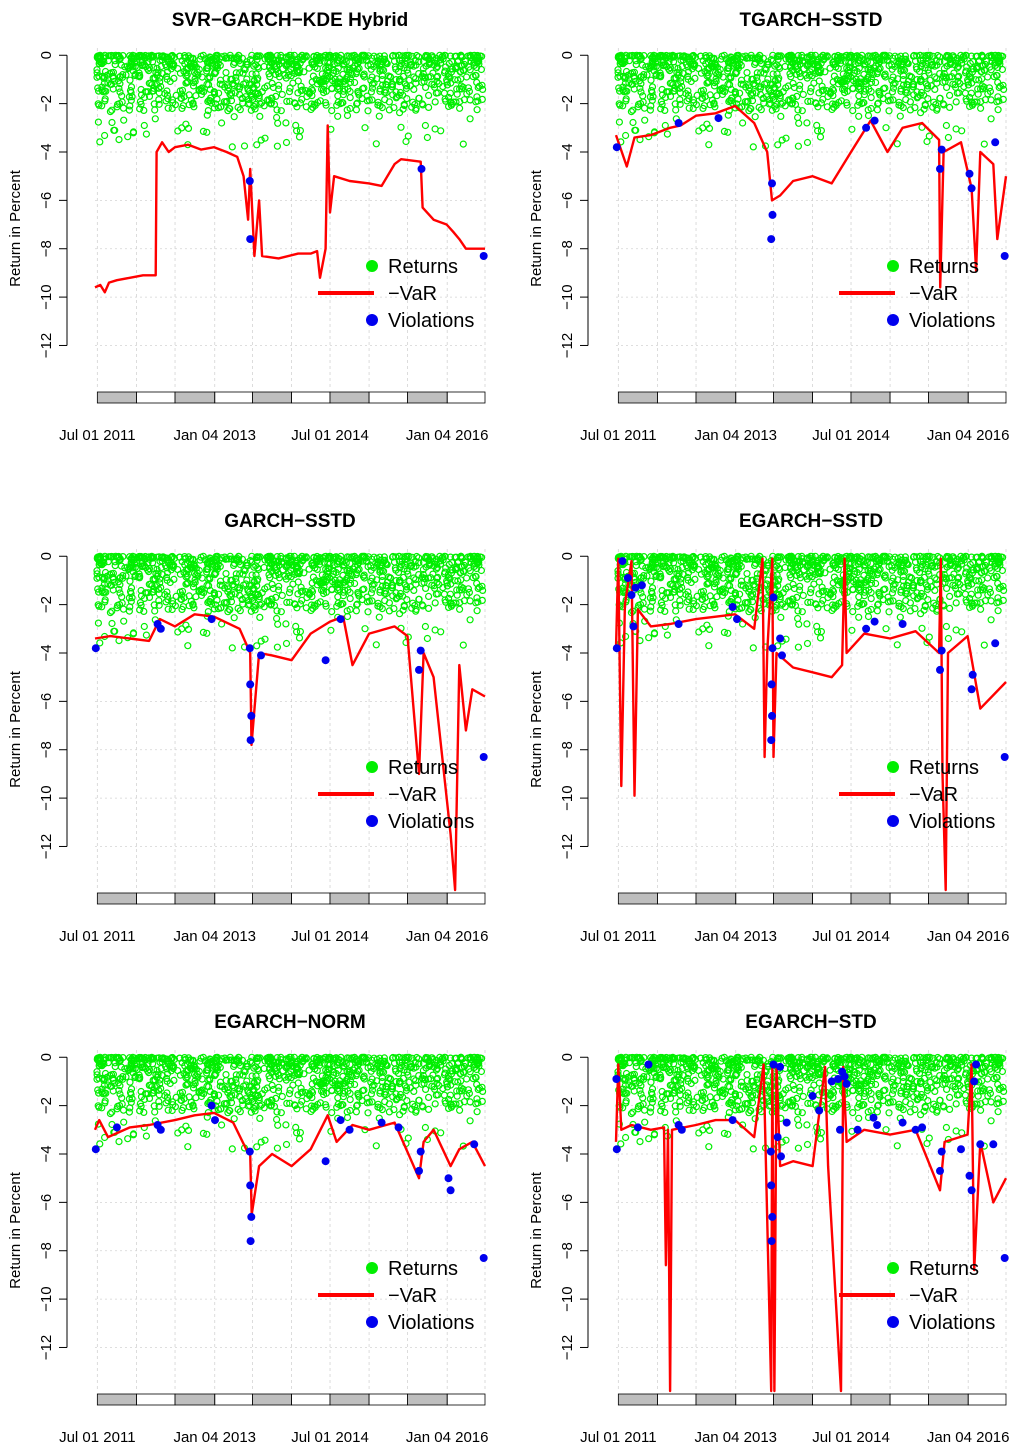  Describe the element at coordinates (423, 267) in the screenshot. I see `legend-label: Returns` at that location.